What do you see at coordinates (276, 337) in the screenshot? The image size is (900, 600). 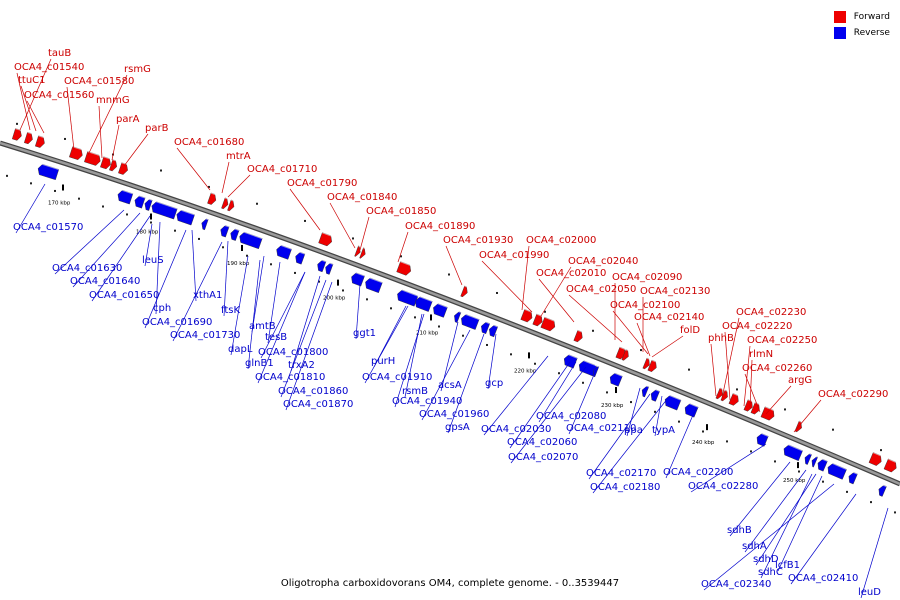 I see `reverse-gene-label: tesB` at bounding box center [276, 337].